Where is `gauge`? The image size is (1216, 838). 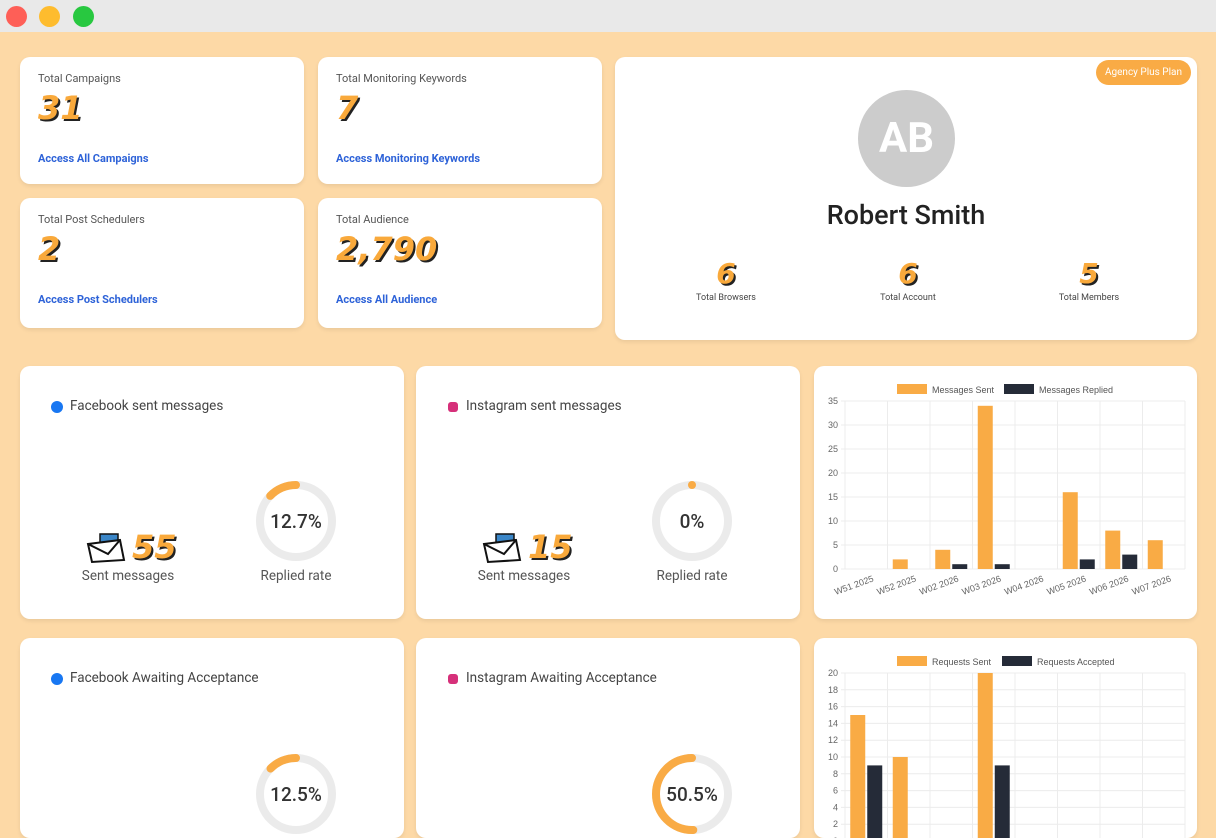 gauge is located at coordinates (692, 521).